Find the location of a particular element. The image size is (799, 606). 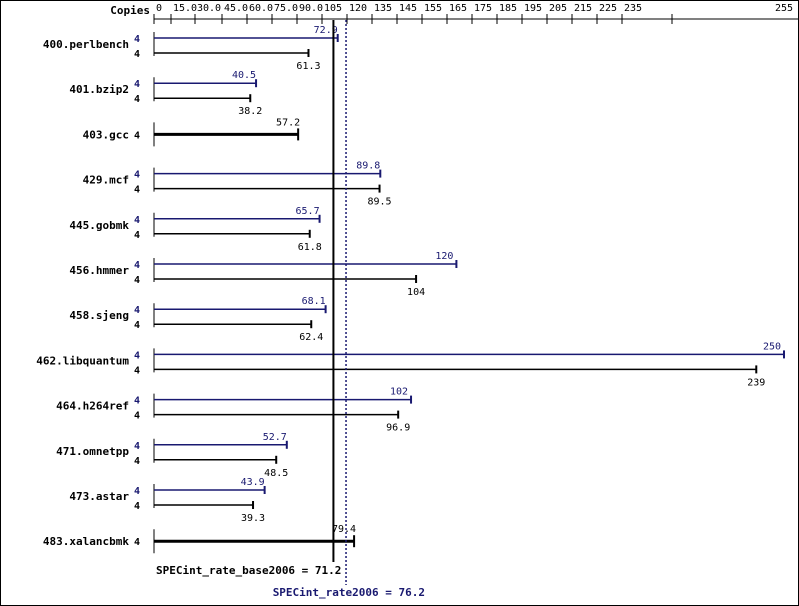

peak-value-label: 40.5 is located at coordinates (244, 75).